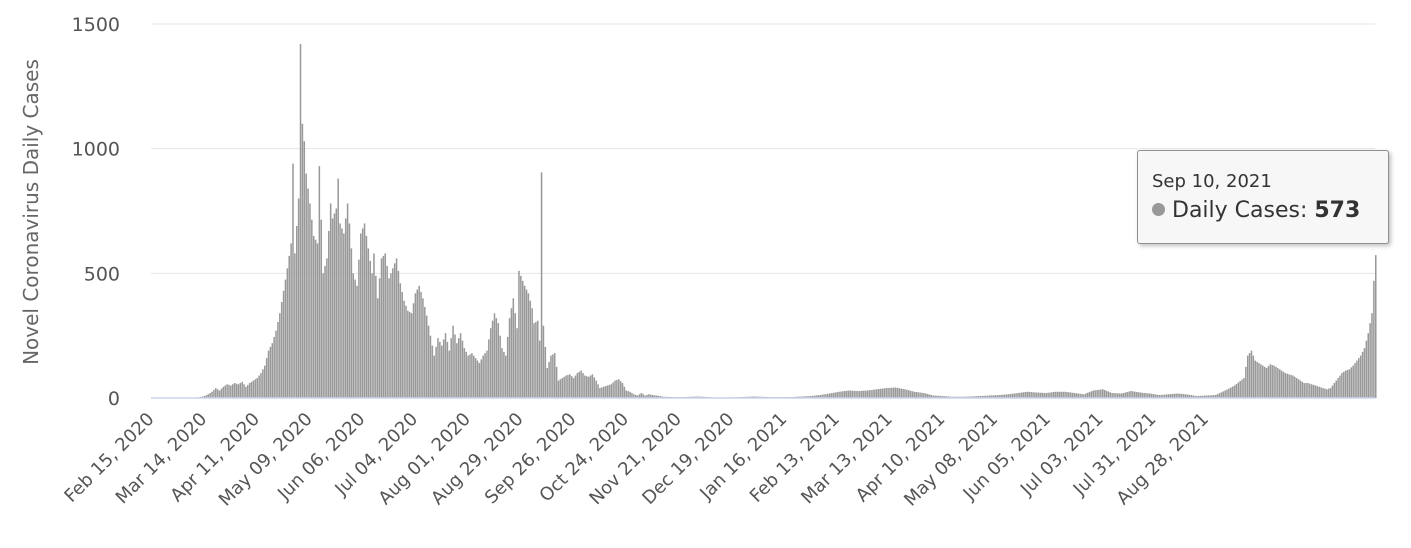 This screenshot has height=548, width=1411. Describe the element at coordinates (1337, 210) in the screenshot. I see `tooltip-value: 573` at that location.